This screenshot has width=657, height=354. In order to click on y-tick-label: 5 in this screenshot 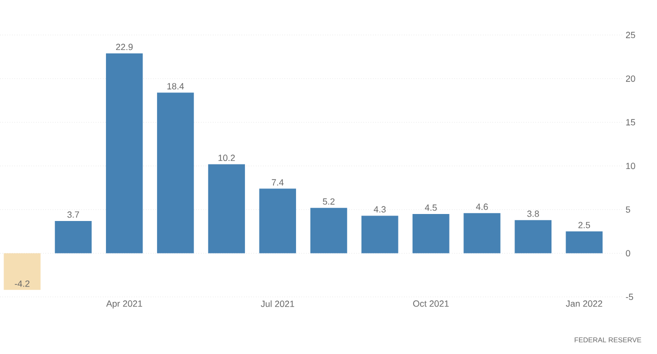, I will do `click(628, 209)`.